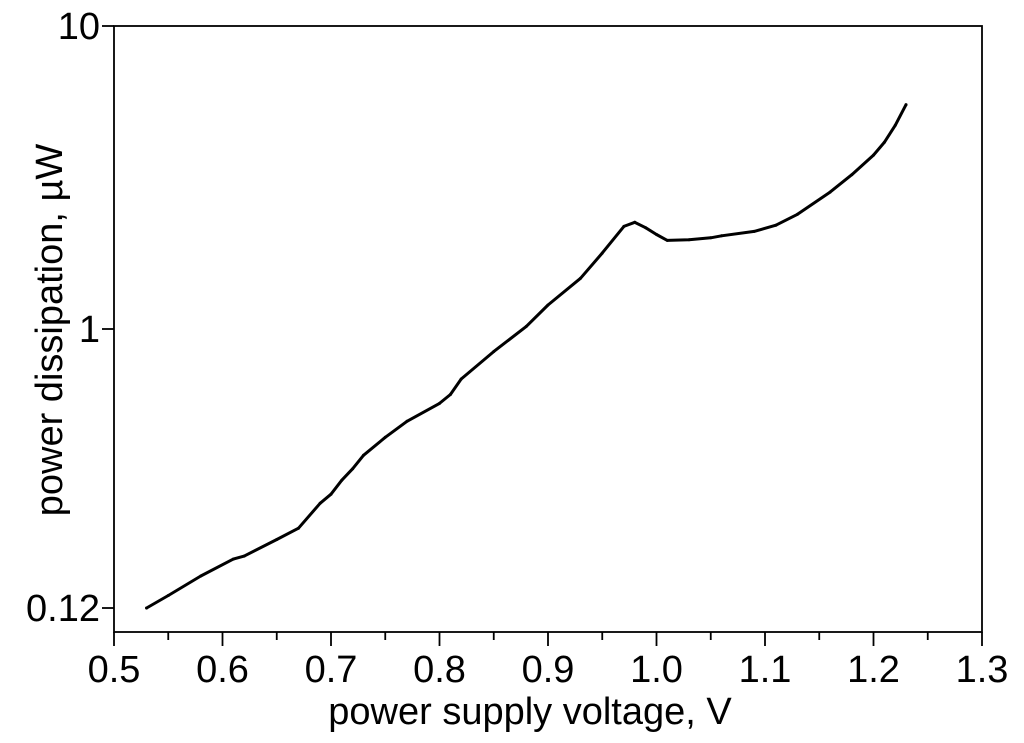 This screenshot has width=1024, height=743. What do you see at coordinates (765, 670) in the screenshot?
I see `x-tick-label-6: 1.1` at bounding box center [765, 670].